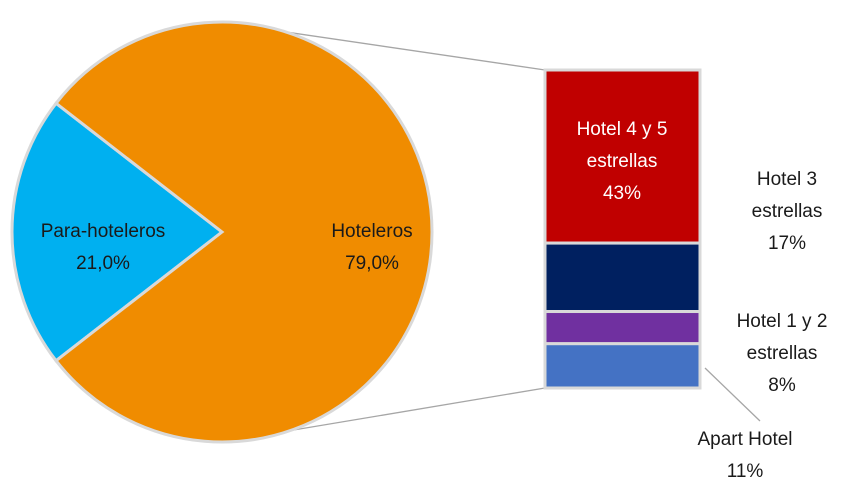  What do you see at coordinates (622, 193) in the screenshot?
I see `bar-label-line: 43%` at bounding box center [622, 193].